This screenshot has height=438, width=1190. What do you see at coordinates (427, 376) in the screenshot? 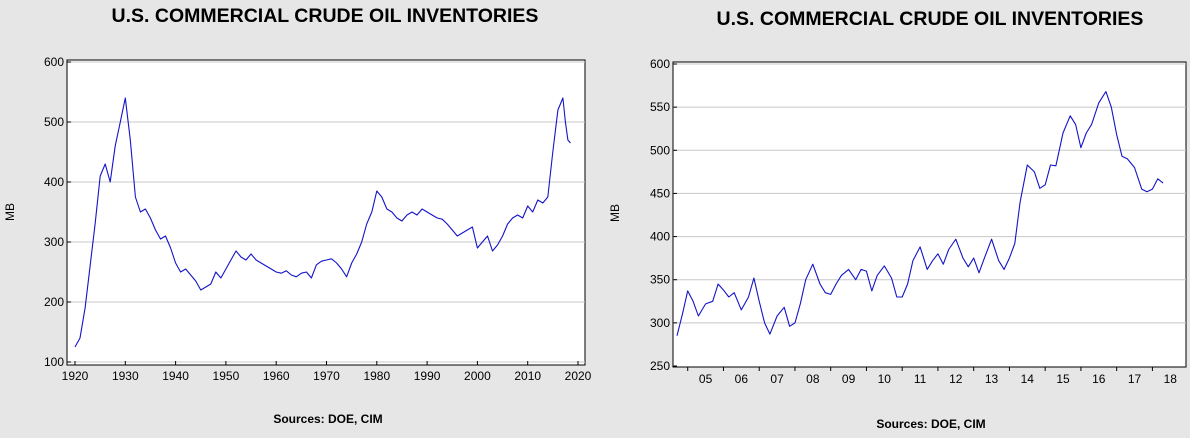
I see `x-tick-label: 1990` at bounding box center [427, 376].